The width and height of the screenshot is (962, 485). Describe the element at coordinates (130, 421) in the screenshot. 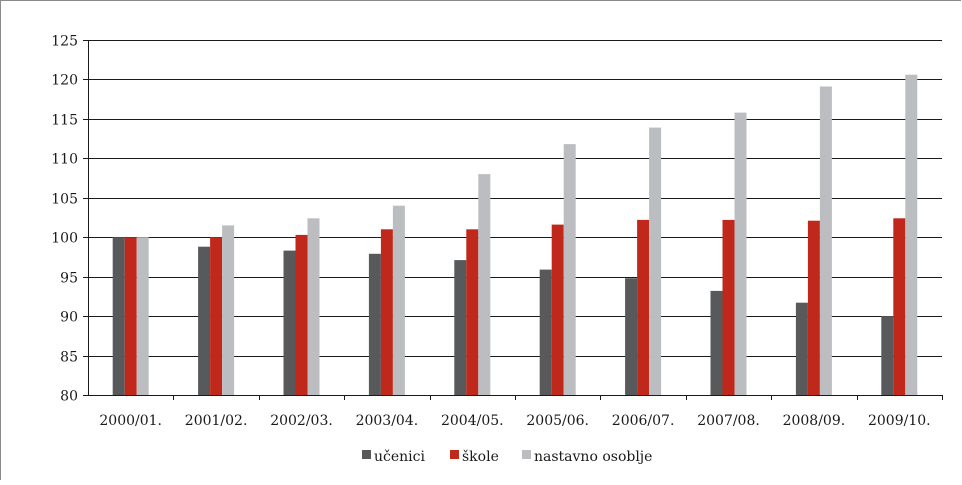

I see `x-tick-label: 2000/01.` at that location.